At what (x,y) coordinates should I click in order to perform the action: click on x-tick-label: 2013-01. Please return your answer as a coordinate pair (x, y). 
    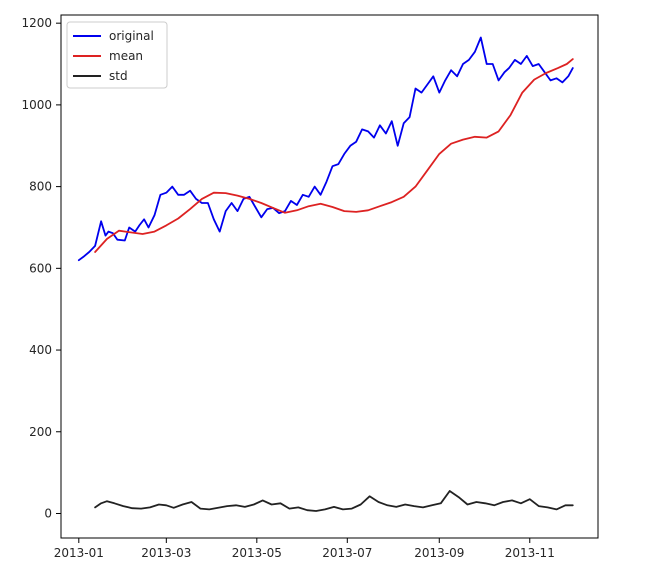
    Looking at the image, I should click on (79, 553).